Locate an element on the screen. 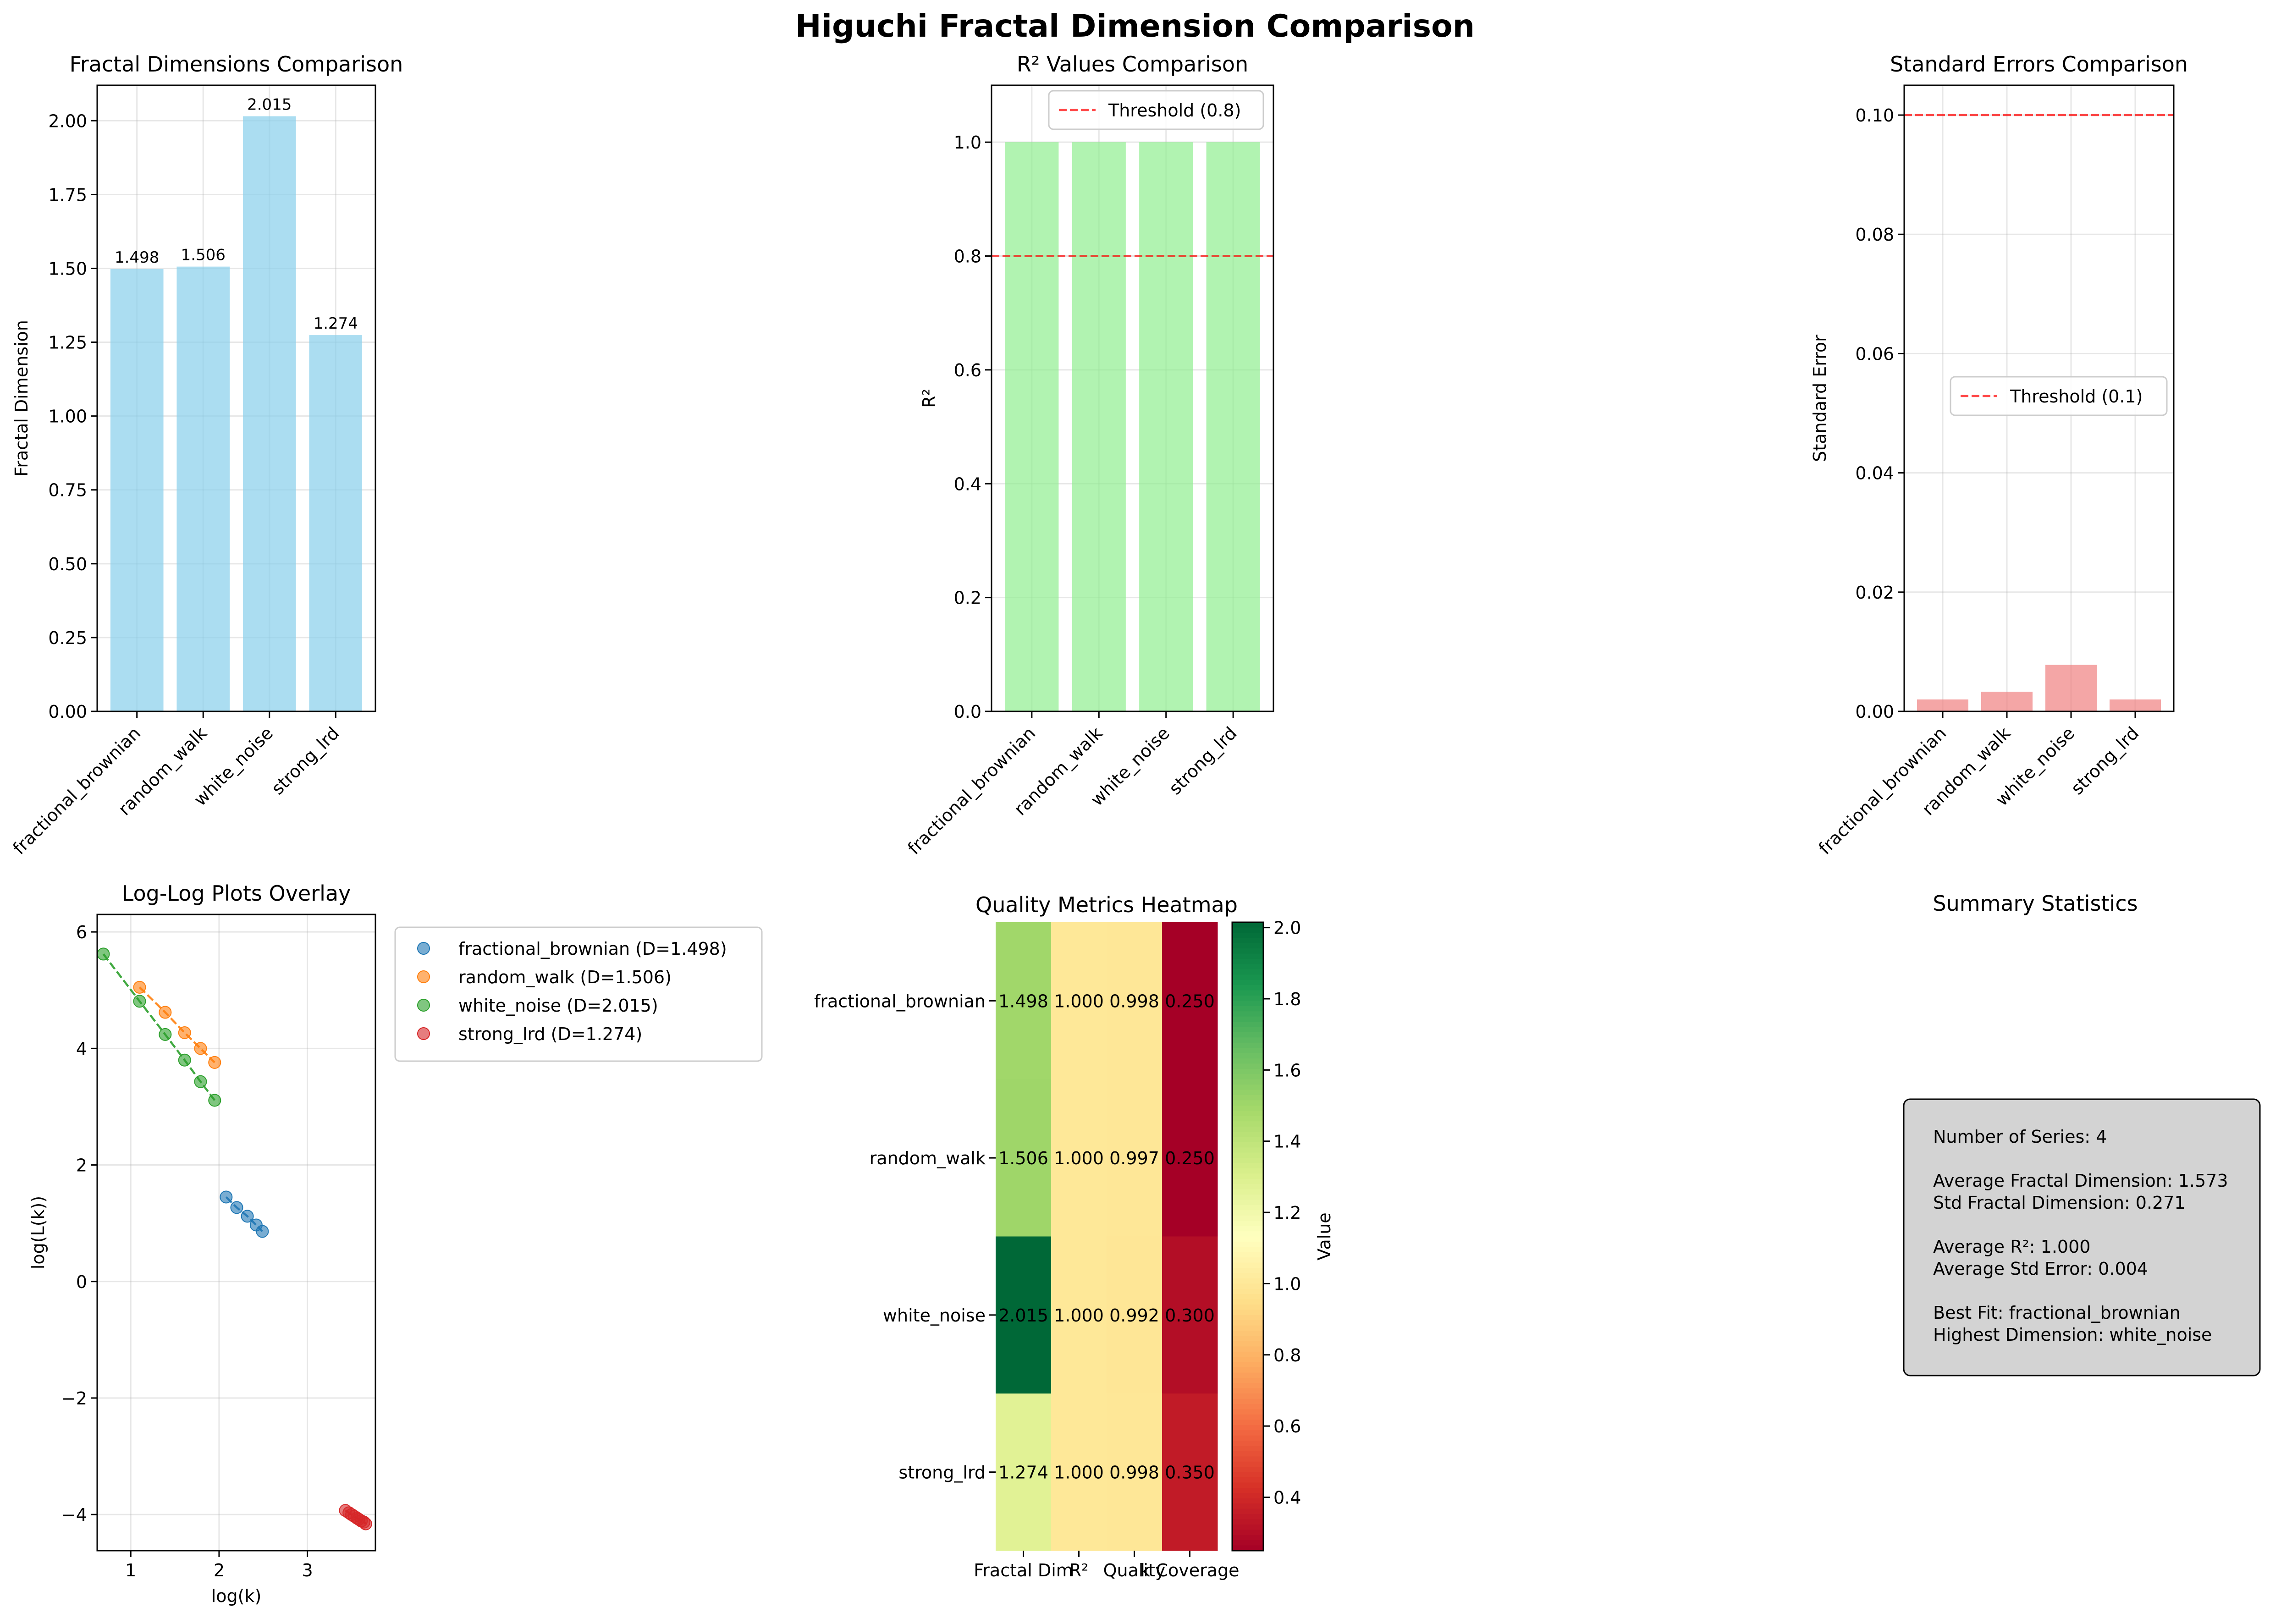  colorbar-tick-label: 1.8 is located at coordinates (1287, 999).